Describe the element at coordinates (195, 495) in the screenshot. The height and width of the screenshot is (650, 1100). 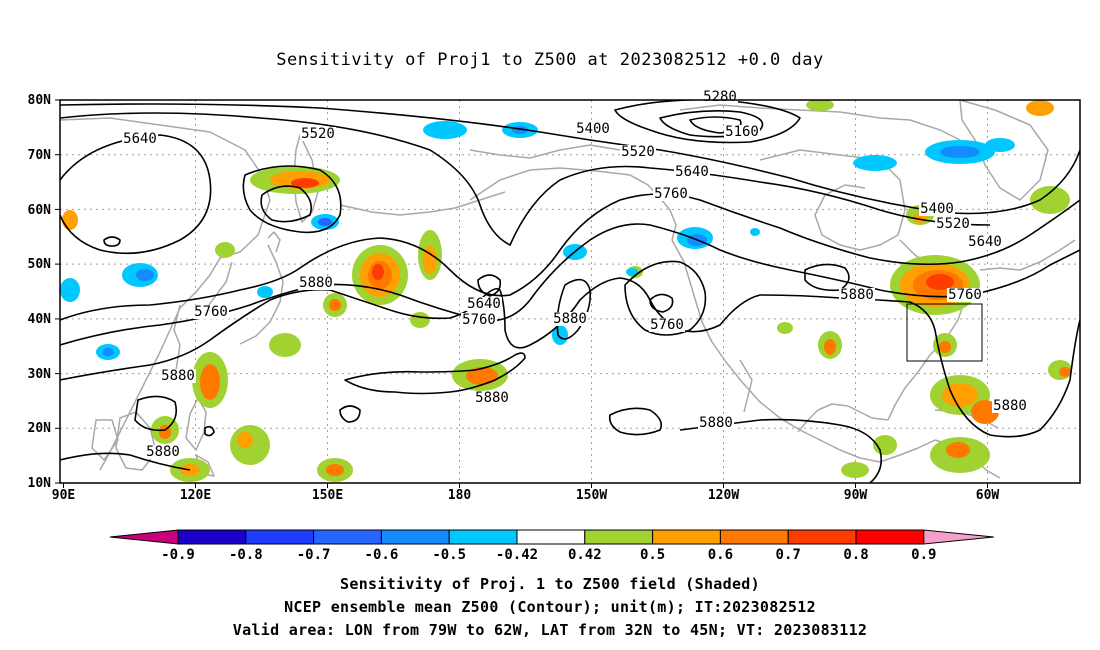
I see `lon-label: 120E` at that location.